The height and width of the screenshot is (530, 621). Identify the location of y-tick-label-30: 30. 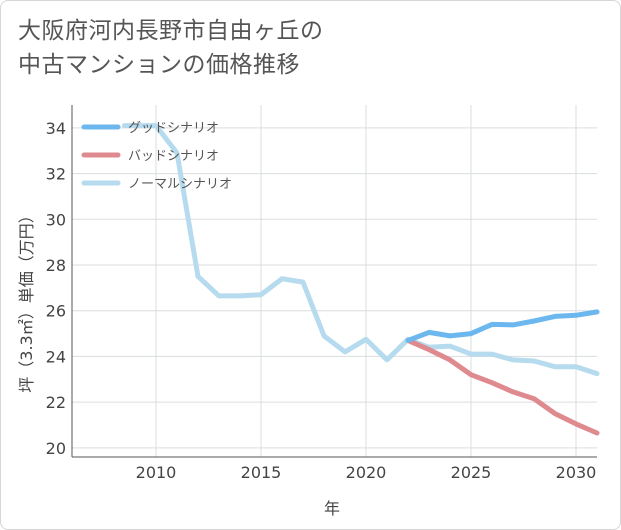
(56, 219).